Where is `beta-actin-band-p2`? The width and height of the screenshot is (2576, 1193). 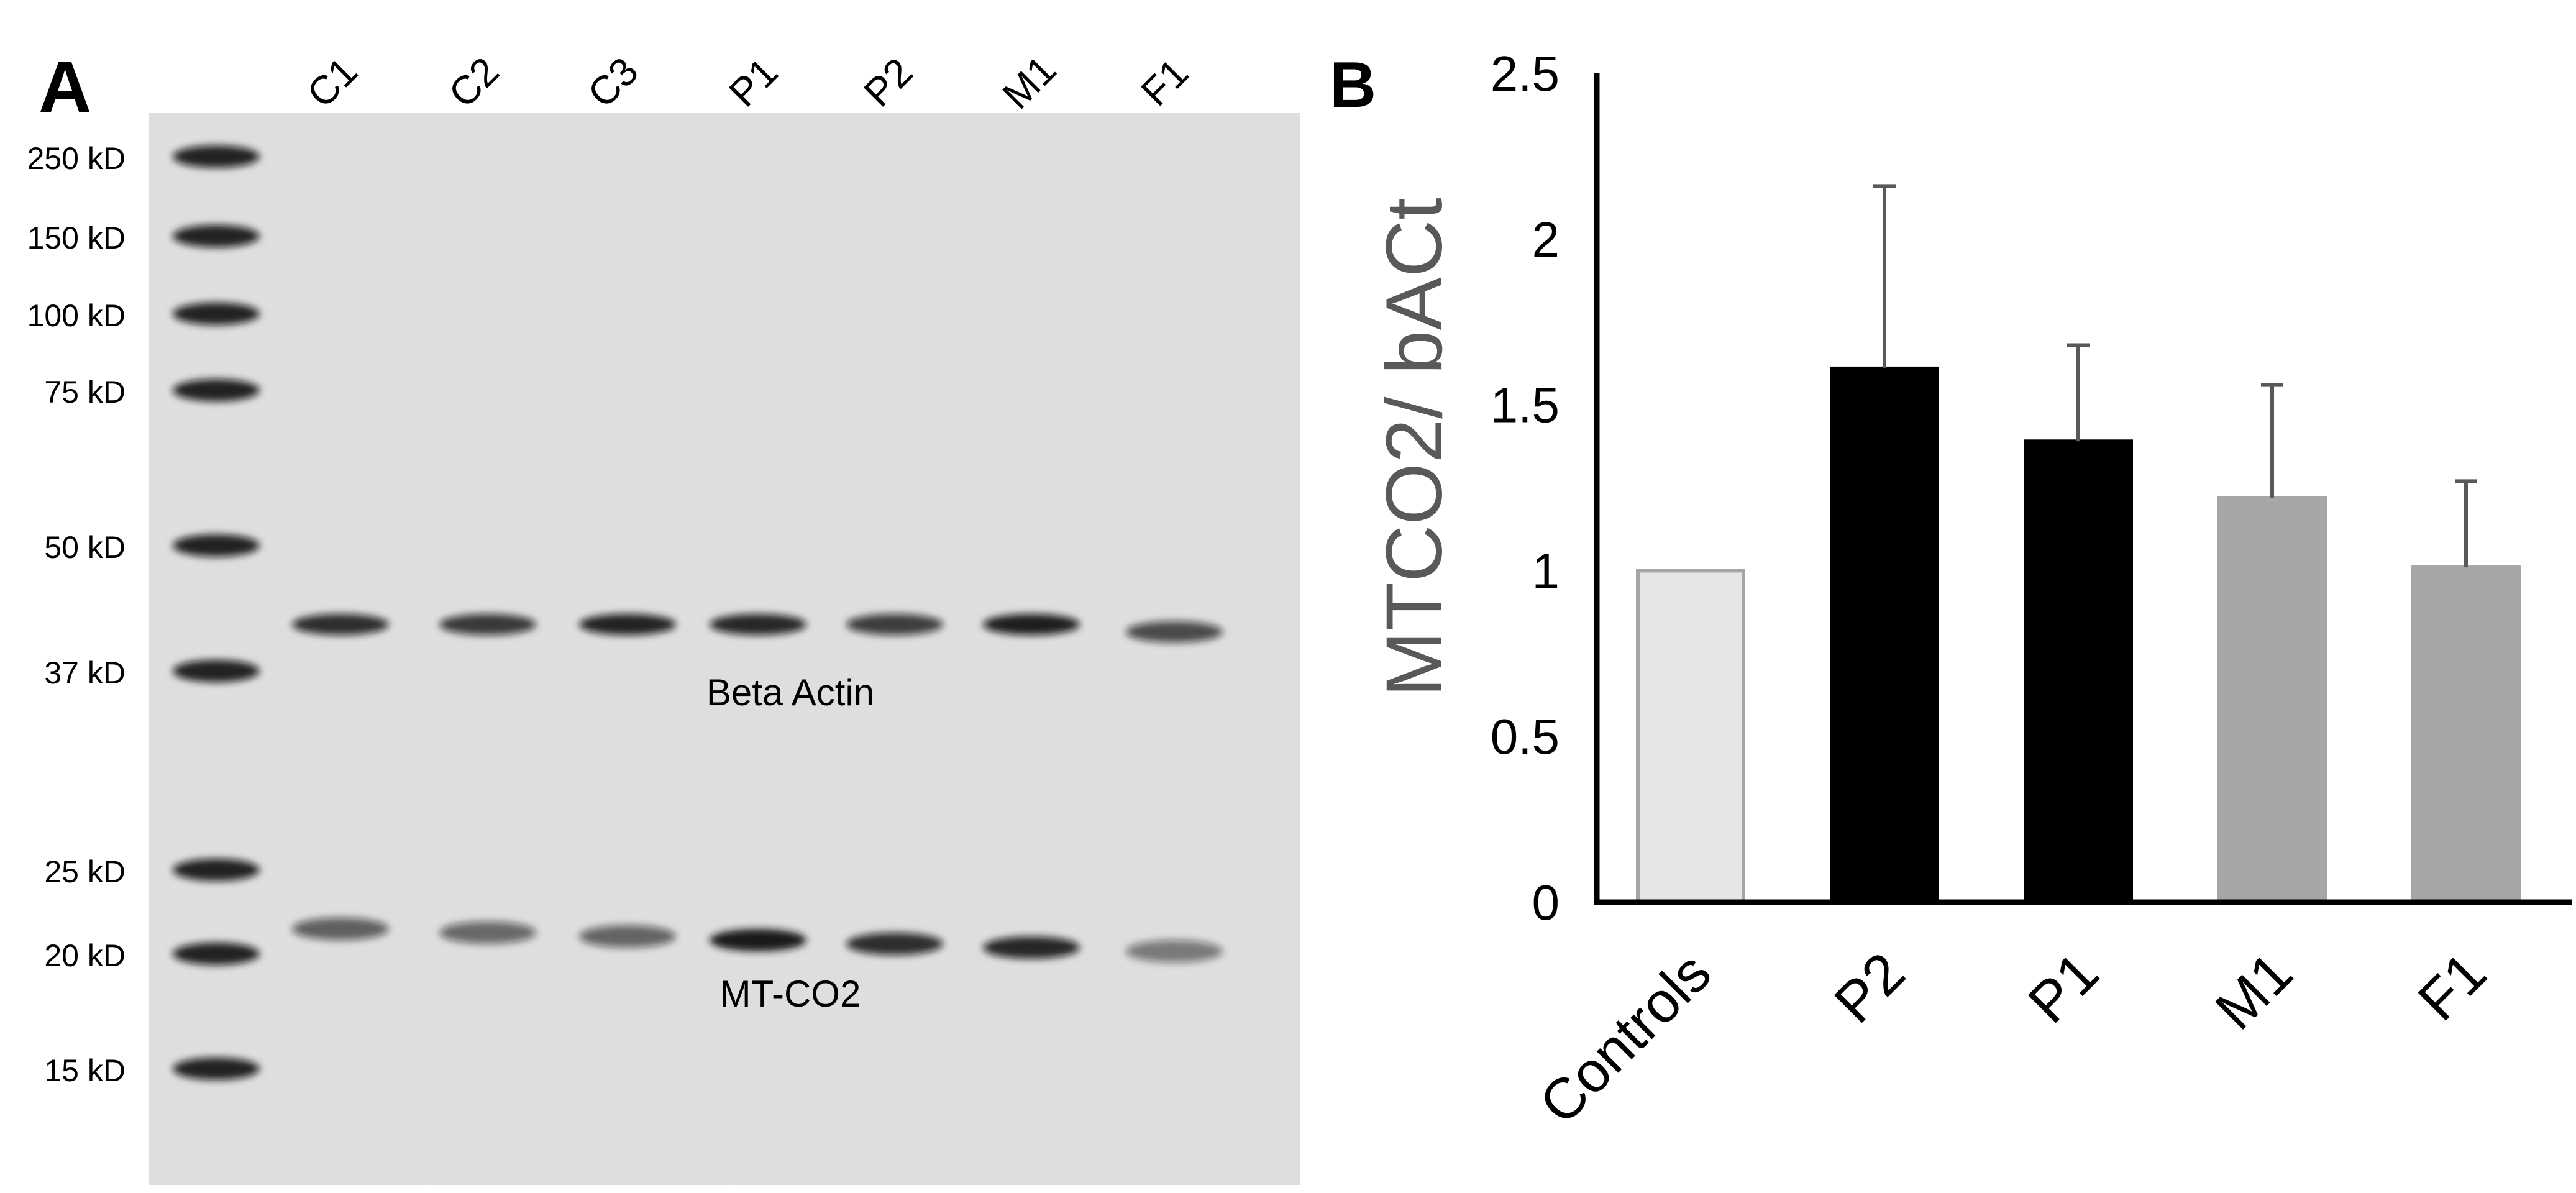
beta-actin-band-p2 is located at coordinates (894, 624).